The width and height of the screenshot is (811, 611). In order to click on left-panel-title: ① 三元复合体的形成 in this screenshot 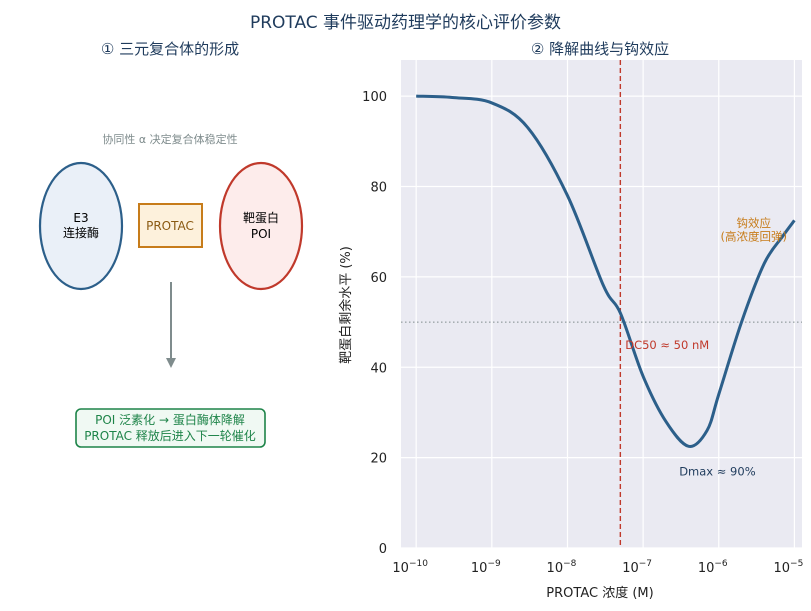, I will do `click(170, 49)`.